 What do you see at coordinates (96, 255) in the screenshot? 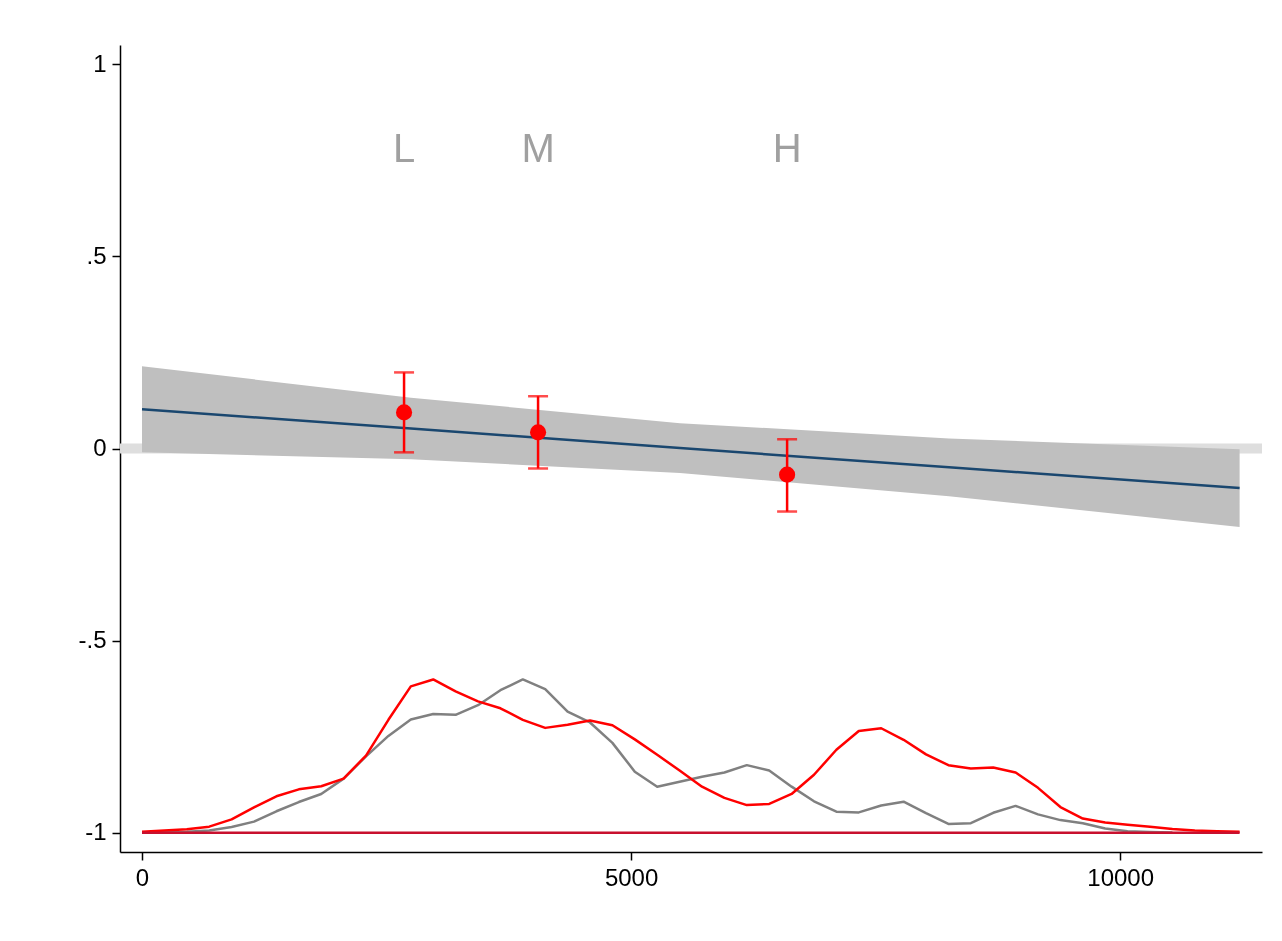
I see `y-tick-label: .5` at bounding box center [96, 255].